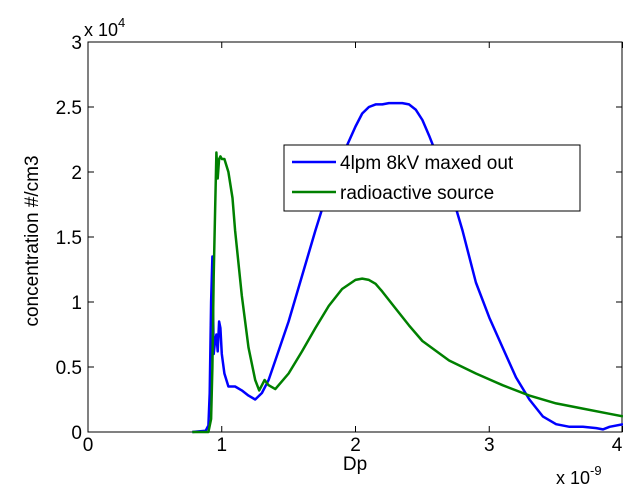 This screenshot has width=623, height=489. What do you see at coordinates (417, 193) in the screenshot?
I see `legend-label-green: radioactive source` at bounding box center [417, 193].